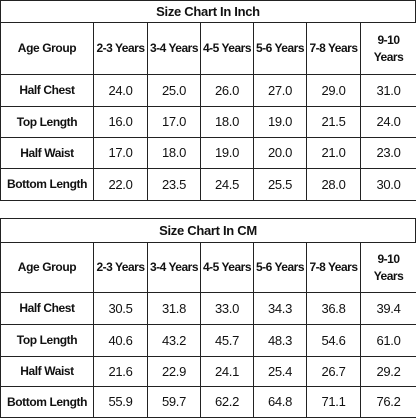 The height and width of the screenshot is (418, 416). What do you see at coordinates (174, 184) in the screenshot?
I see `size-value: 23.5` at bounding box center [174, 184].